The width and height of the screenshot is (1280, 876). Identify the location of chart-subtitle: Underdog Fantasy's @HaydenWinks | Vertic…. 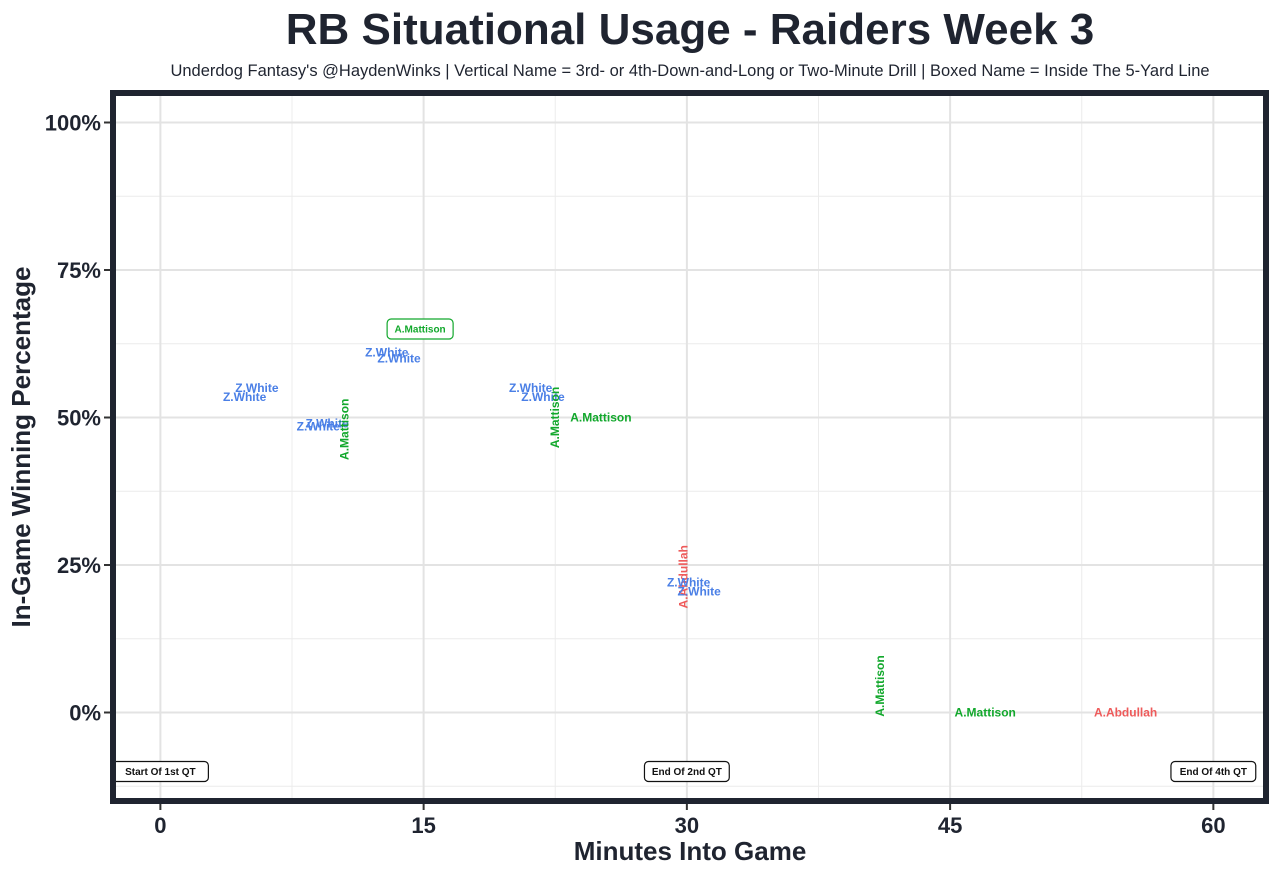
(689, 71).